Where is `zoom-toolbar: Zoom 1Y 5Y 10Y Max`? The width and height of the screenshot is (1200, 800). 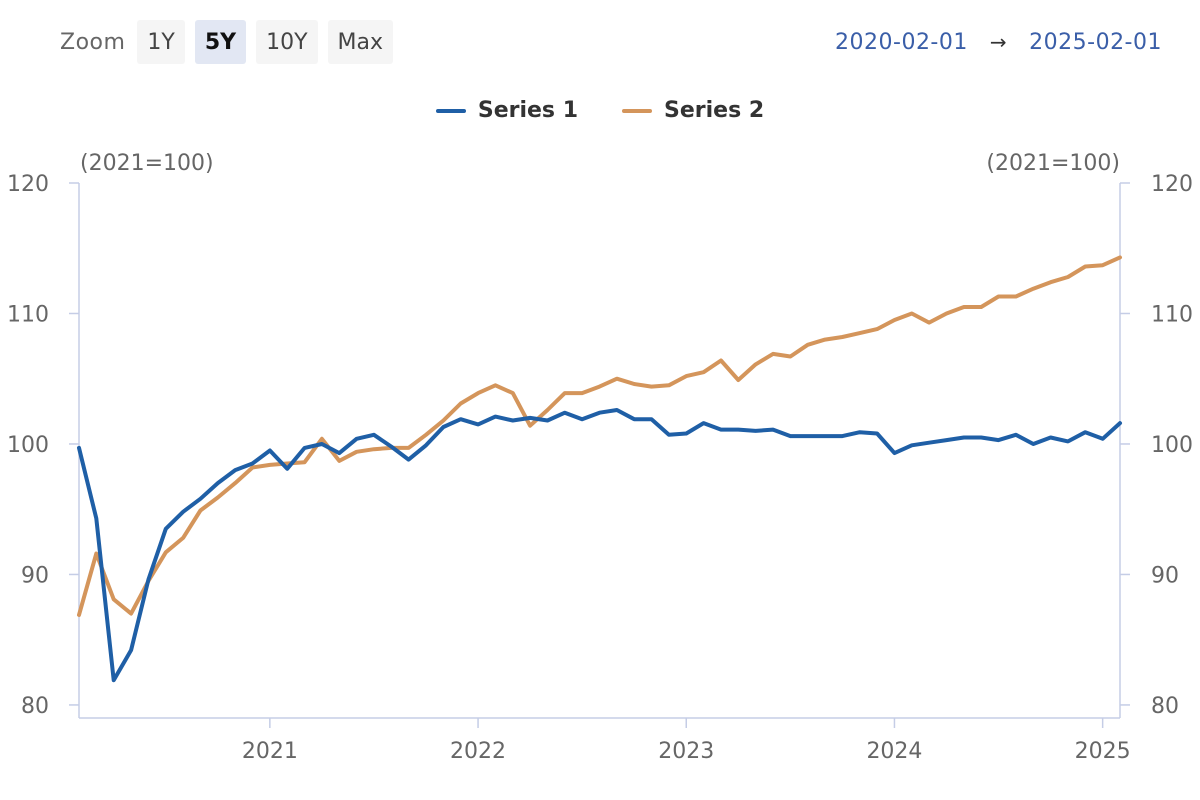 zoom-toolbar: Zoom 1Y 5Y 10Y Max is located at coordinates (227, 42).